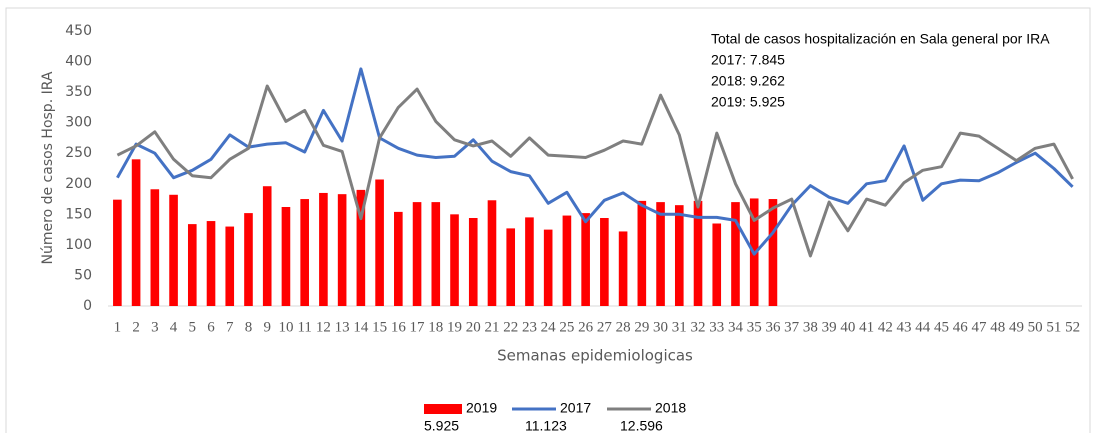 The height and width of the screenshot is (433, 1095). Describe the element at coordinates (48, 167) in the screenshot. I see `y-axis-label: Número de casos Hosp. IRA` at that location.